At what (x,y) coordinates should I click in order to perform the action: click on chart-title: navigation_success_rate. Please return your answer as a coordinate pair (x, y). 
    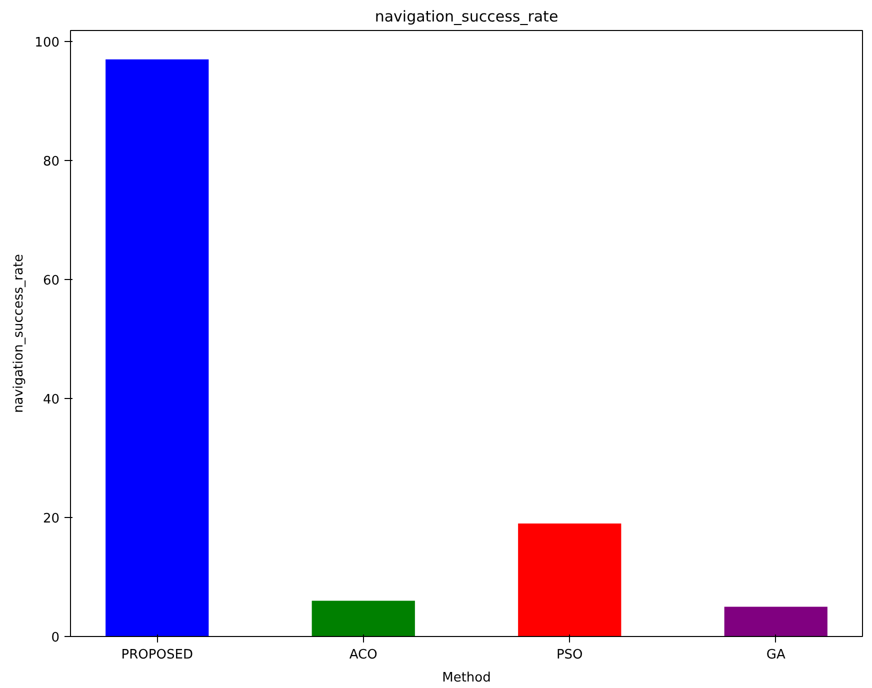
    Looking at the image, I should click on (466, 17).